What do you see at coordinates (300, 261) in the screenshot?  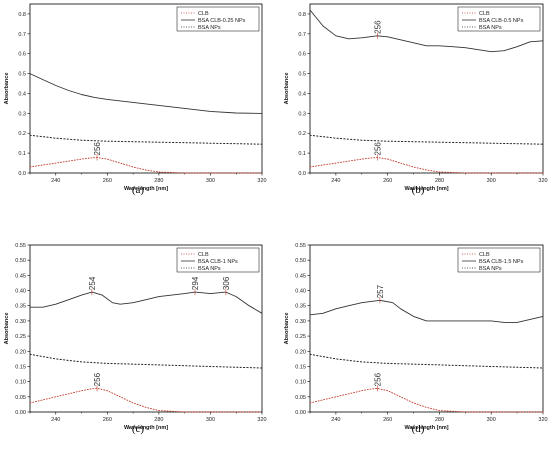 I see `y-tick-label: 0.50` at bounding box center [300, 261].